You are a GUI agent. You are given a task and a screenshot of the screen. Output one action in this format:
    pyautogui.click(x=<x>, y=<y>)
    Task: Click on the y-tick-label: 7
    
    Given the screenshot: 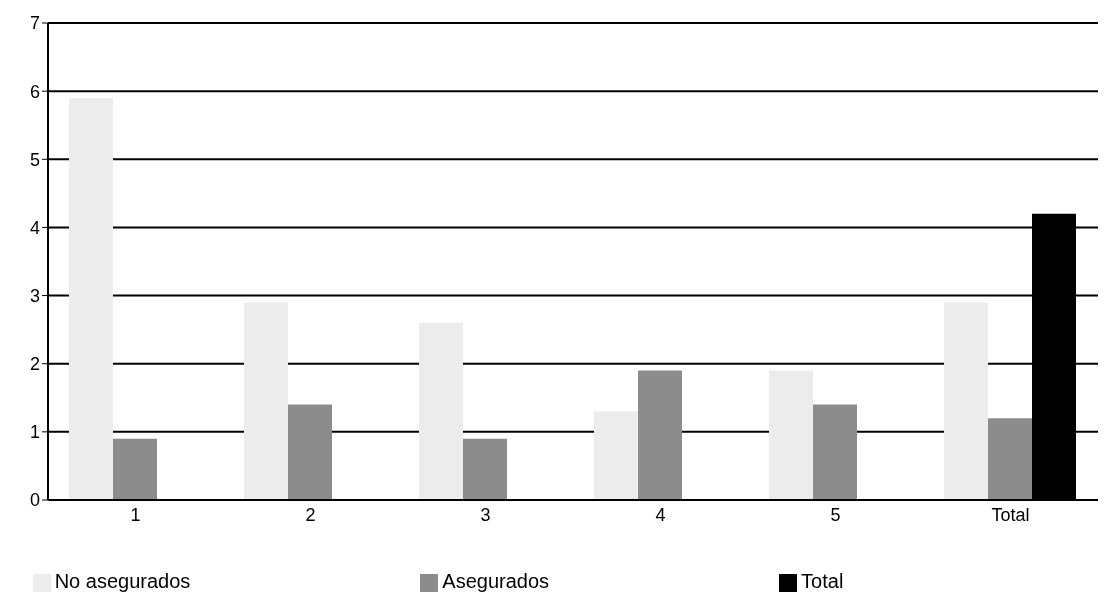 What is the action you would take?
    pyautogui.click(x=34, y=23)
    